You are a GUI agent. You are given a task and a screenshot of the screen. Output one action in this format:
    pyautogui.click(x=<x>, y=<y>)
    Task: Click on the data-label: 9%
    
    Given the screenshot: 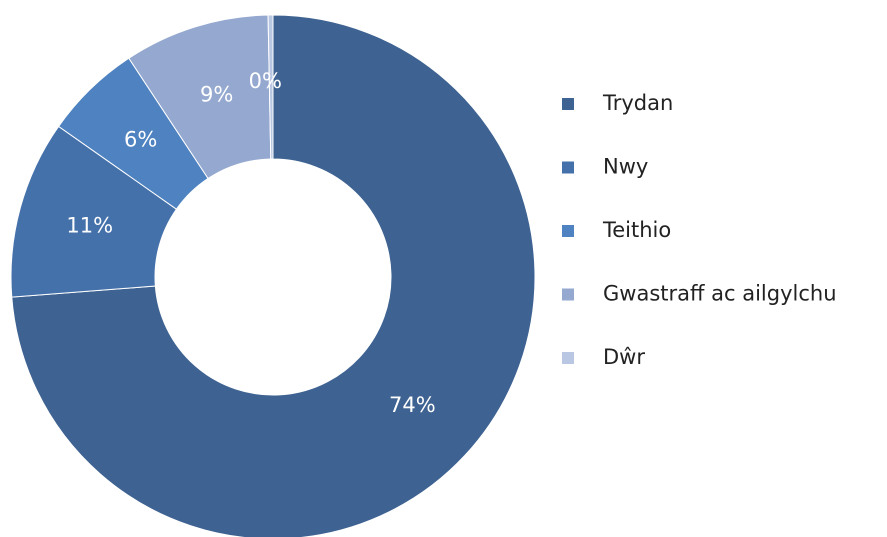 What is the action you would take?
    pyautogui.click(x=216, y=95)
    